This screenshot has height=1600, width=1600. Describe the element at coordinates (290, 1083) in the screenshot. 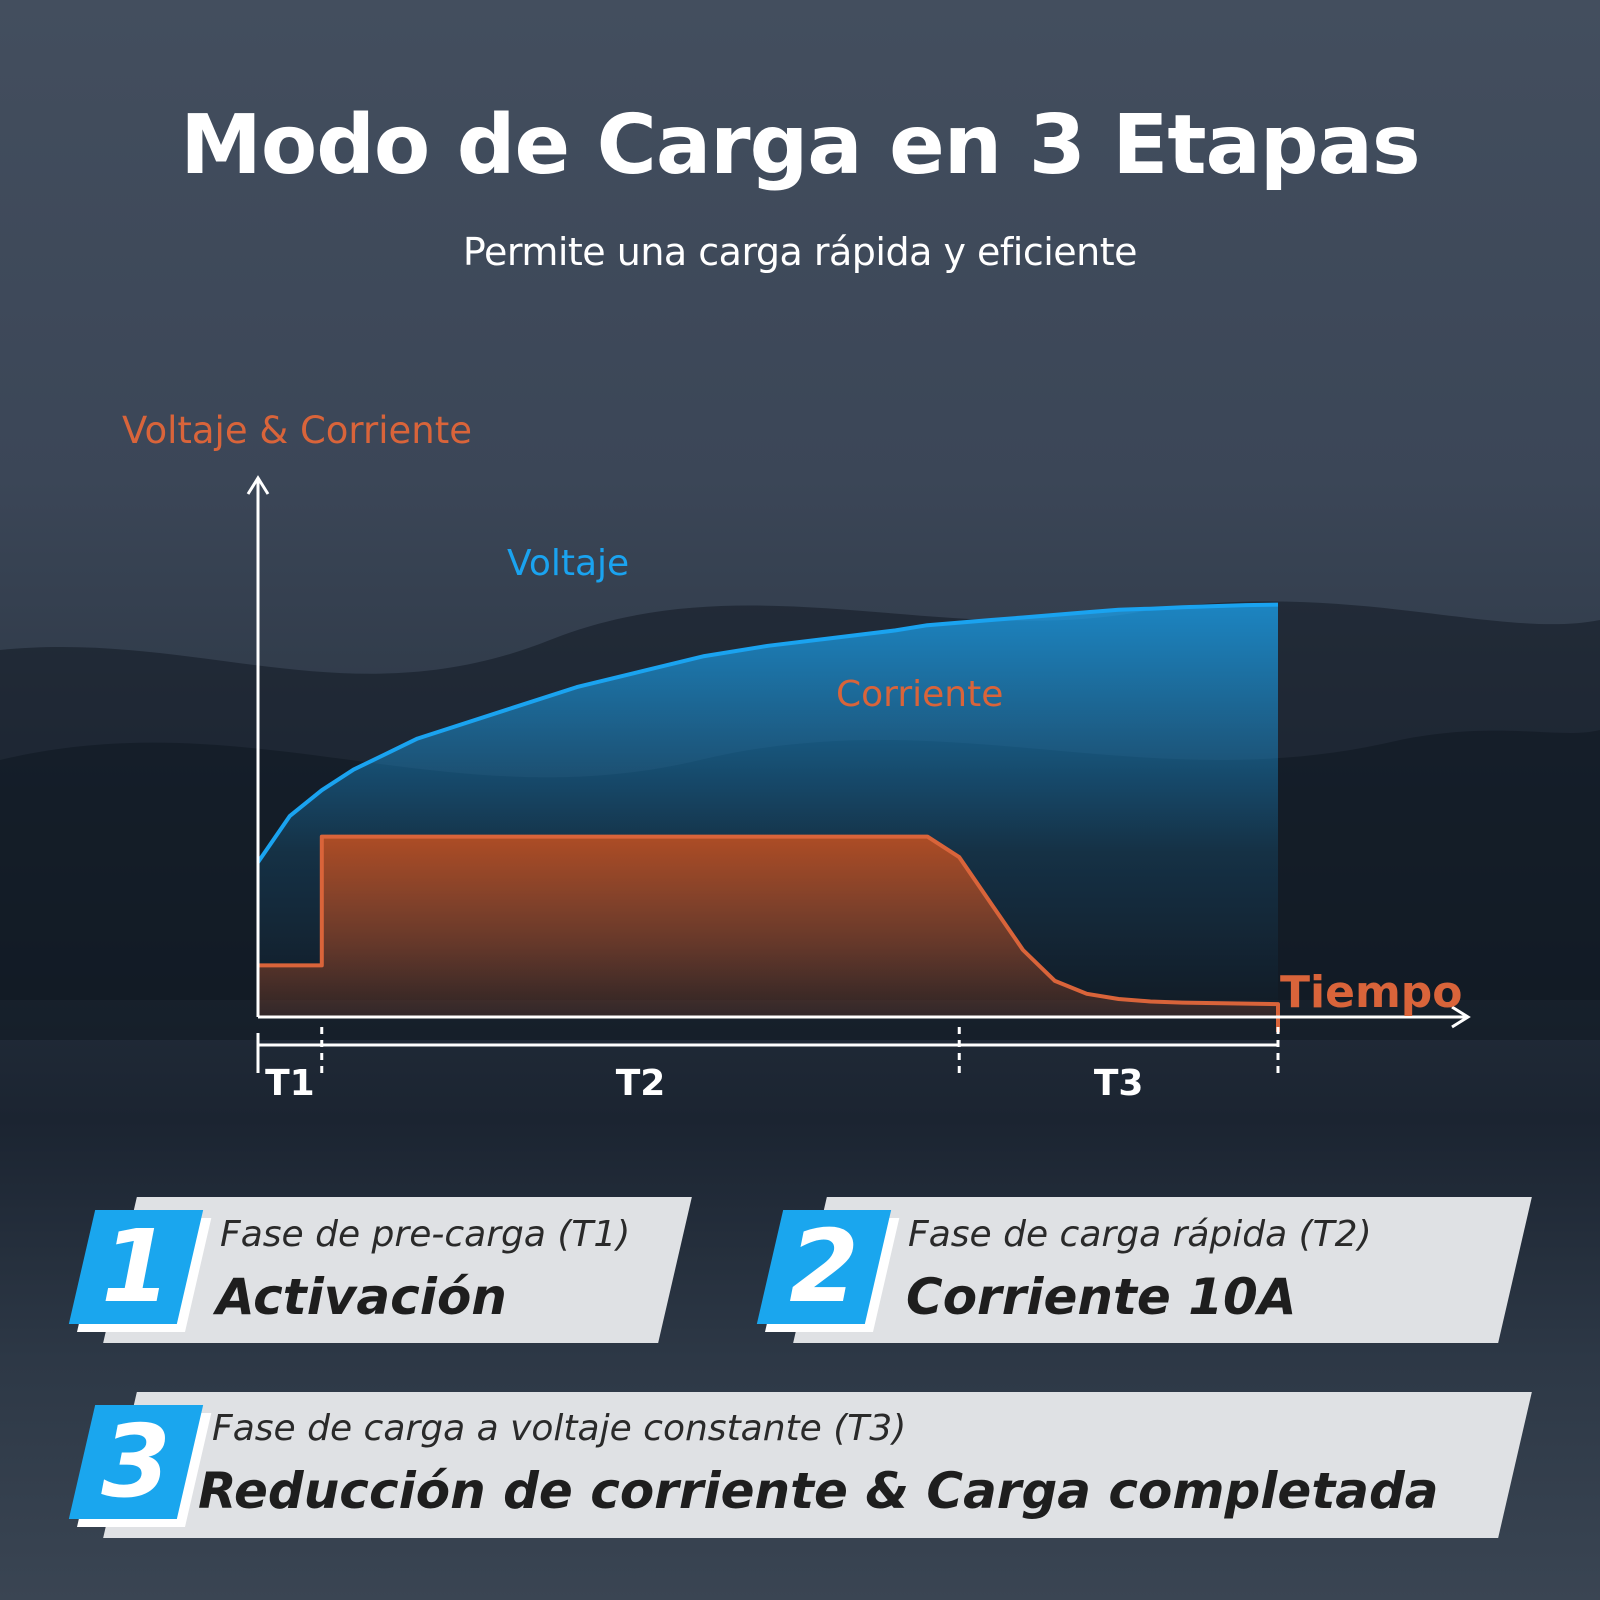

I see `phase-label-t1: T1` at that location.